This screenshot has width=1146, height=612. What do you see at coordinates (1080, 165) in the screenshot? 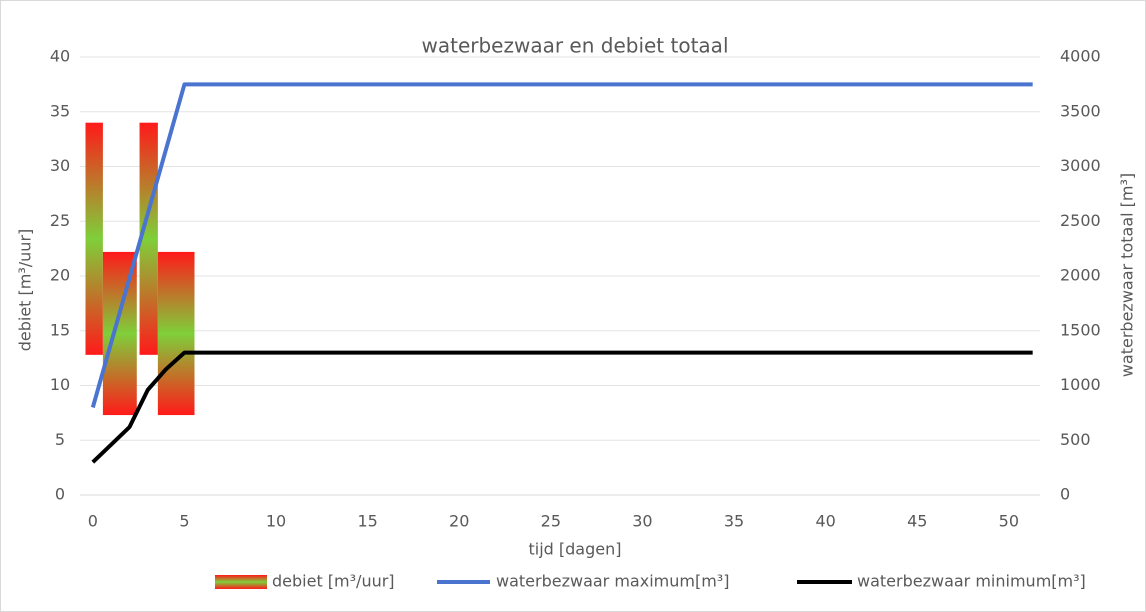
I see `y2-tick-label: 3000` at bounding box center [1080, 165].